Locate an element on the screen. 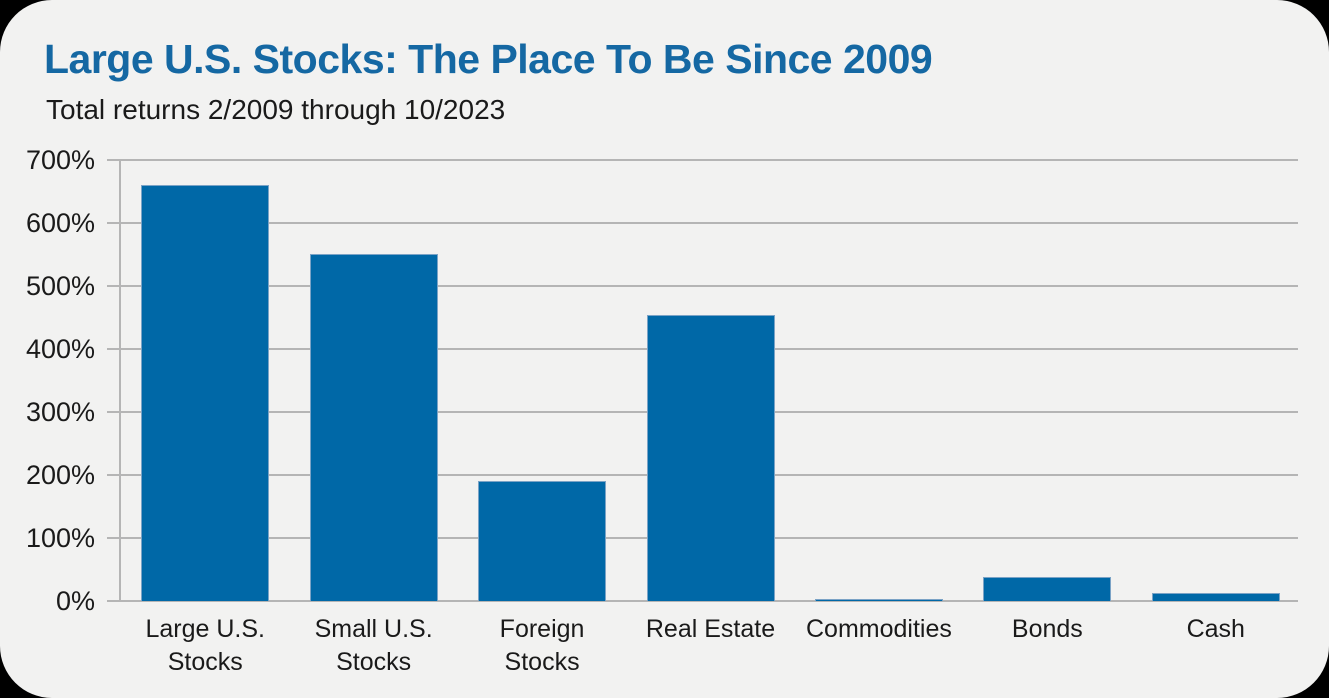 The width and height of the screenshot is (1329, 698). x-axis-label-foreign-stocks: Foreign Stocks is located at coordinates (542, 645).